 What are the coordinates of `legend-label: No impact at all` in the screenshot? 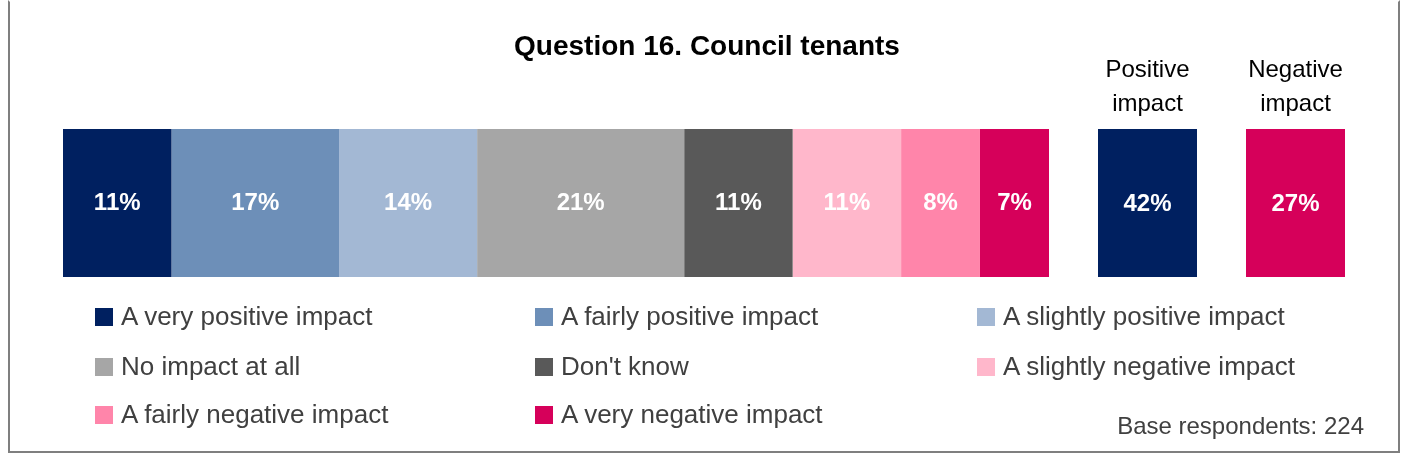 It's located at (211, 366).